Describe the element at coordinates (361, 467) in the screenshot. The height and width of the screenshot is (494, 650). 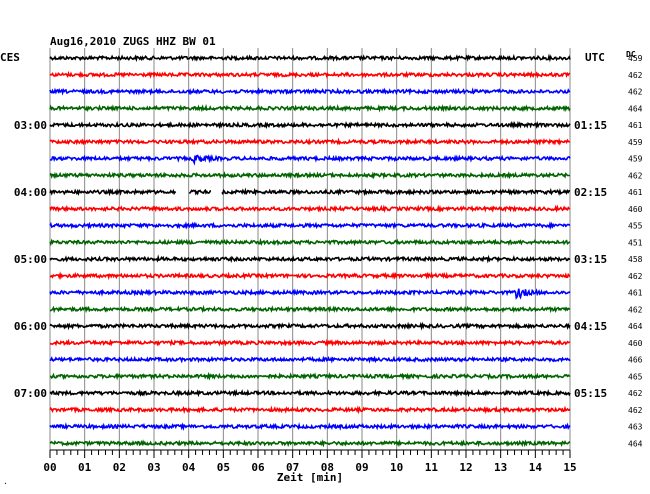
I see `x-tick-label-09: 09` at that location.